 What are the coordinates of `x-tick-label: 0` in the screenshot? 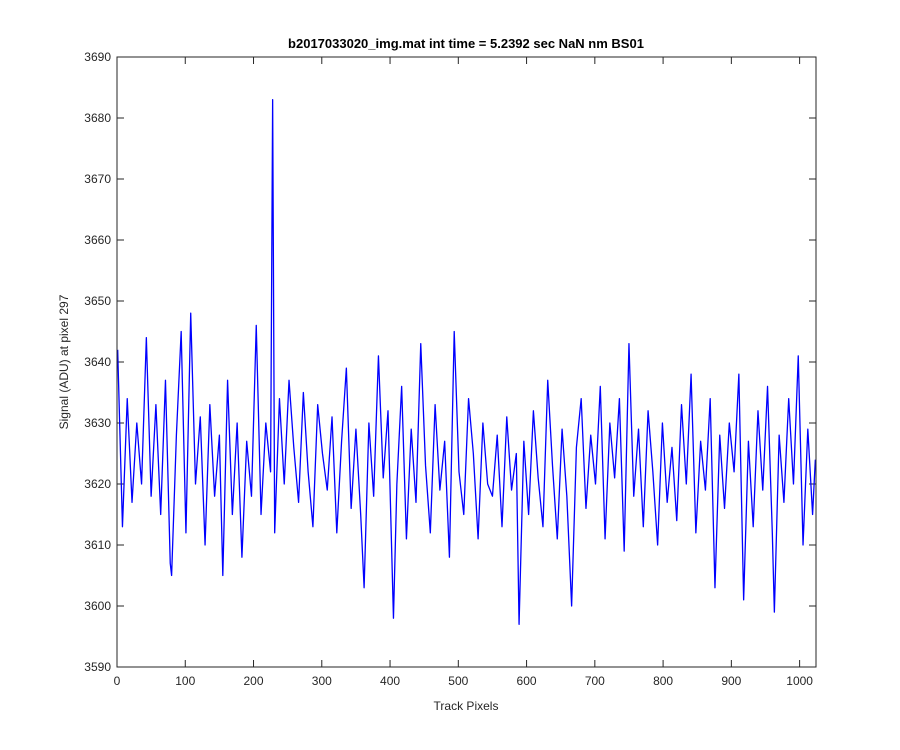 It's located at (117, 681).